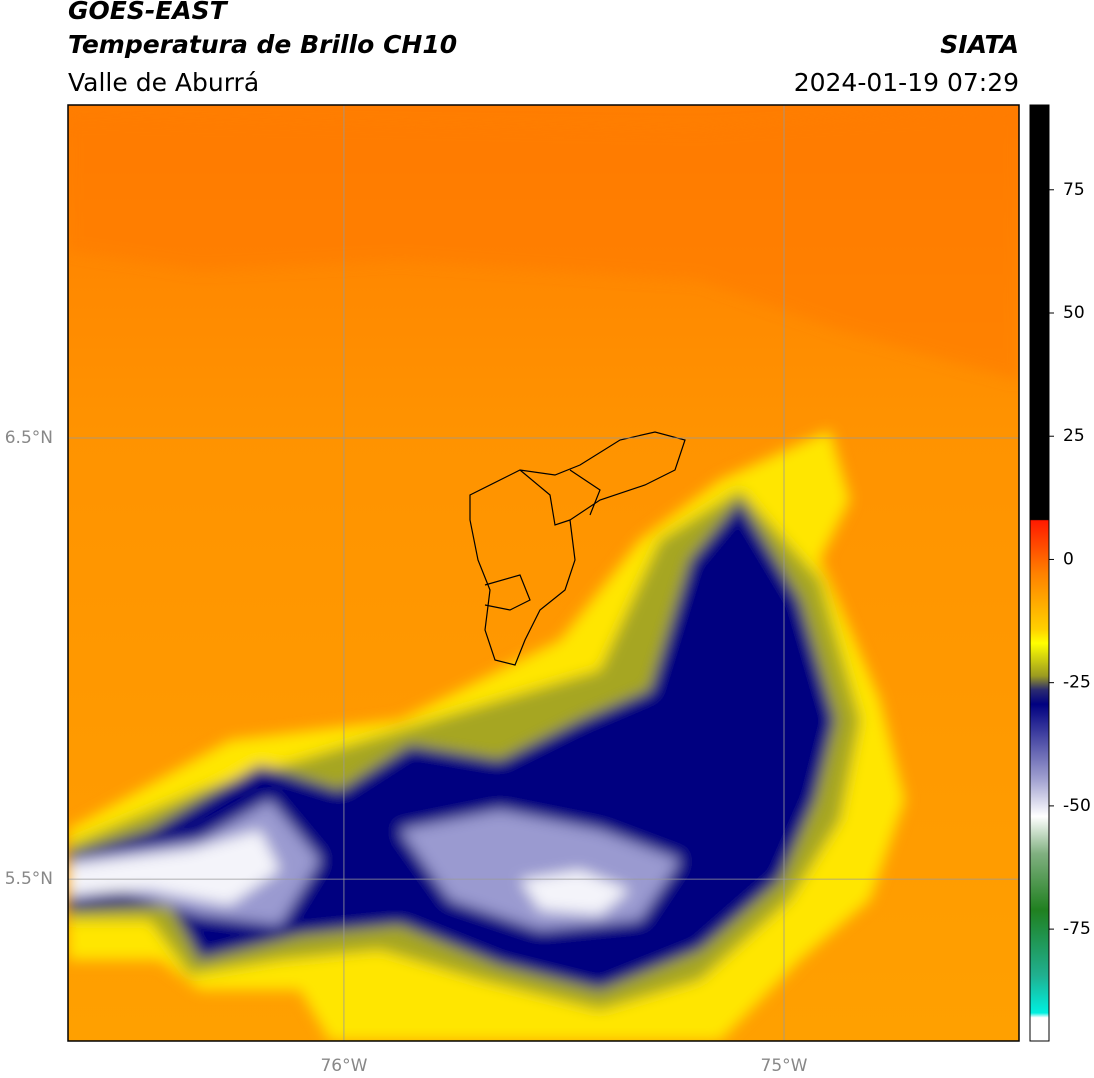  What do you see at coordinates (1077, 806) in the screenshot?
I see `colorbar-label: -50` at bounding box center [1077, 806].